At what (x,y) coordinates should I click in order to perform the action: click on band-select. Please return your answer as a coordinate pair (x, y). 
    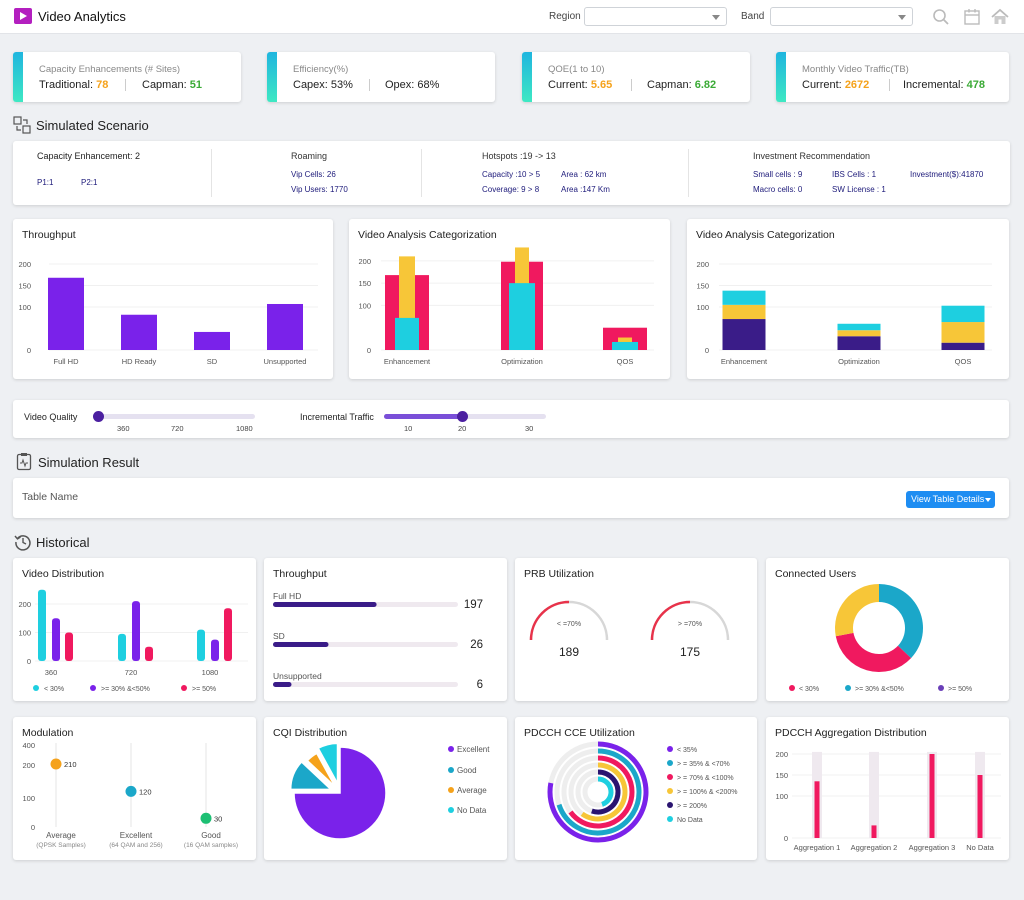
    Looking at the image, I should click on (841, 16).